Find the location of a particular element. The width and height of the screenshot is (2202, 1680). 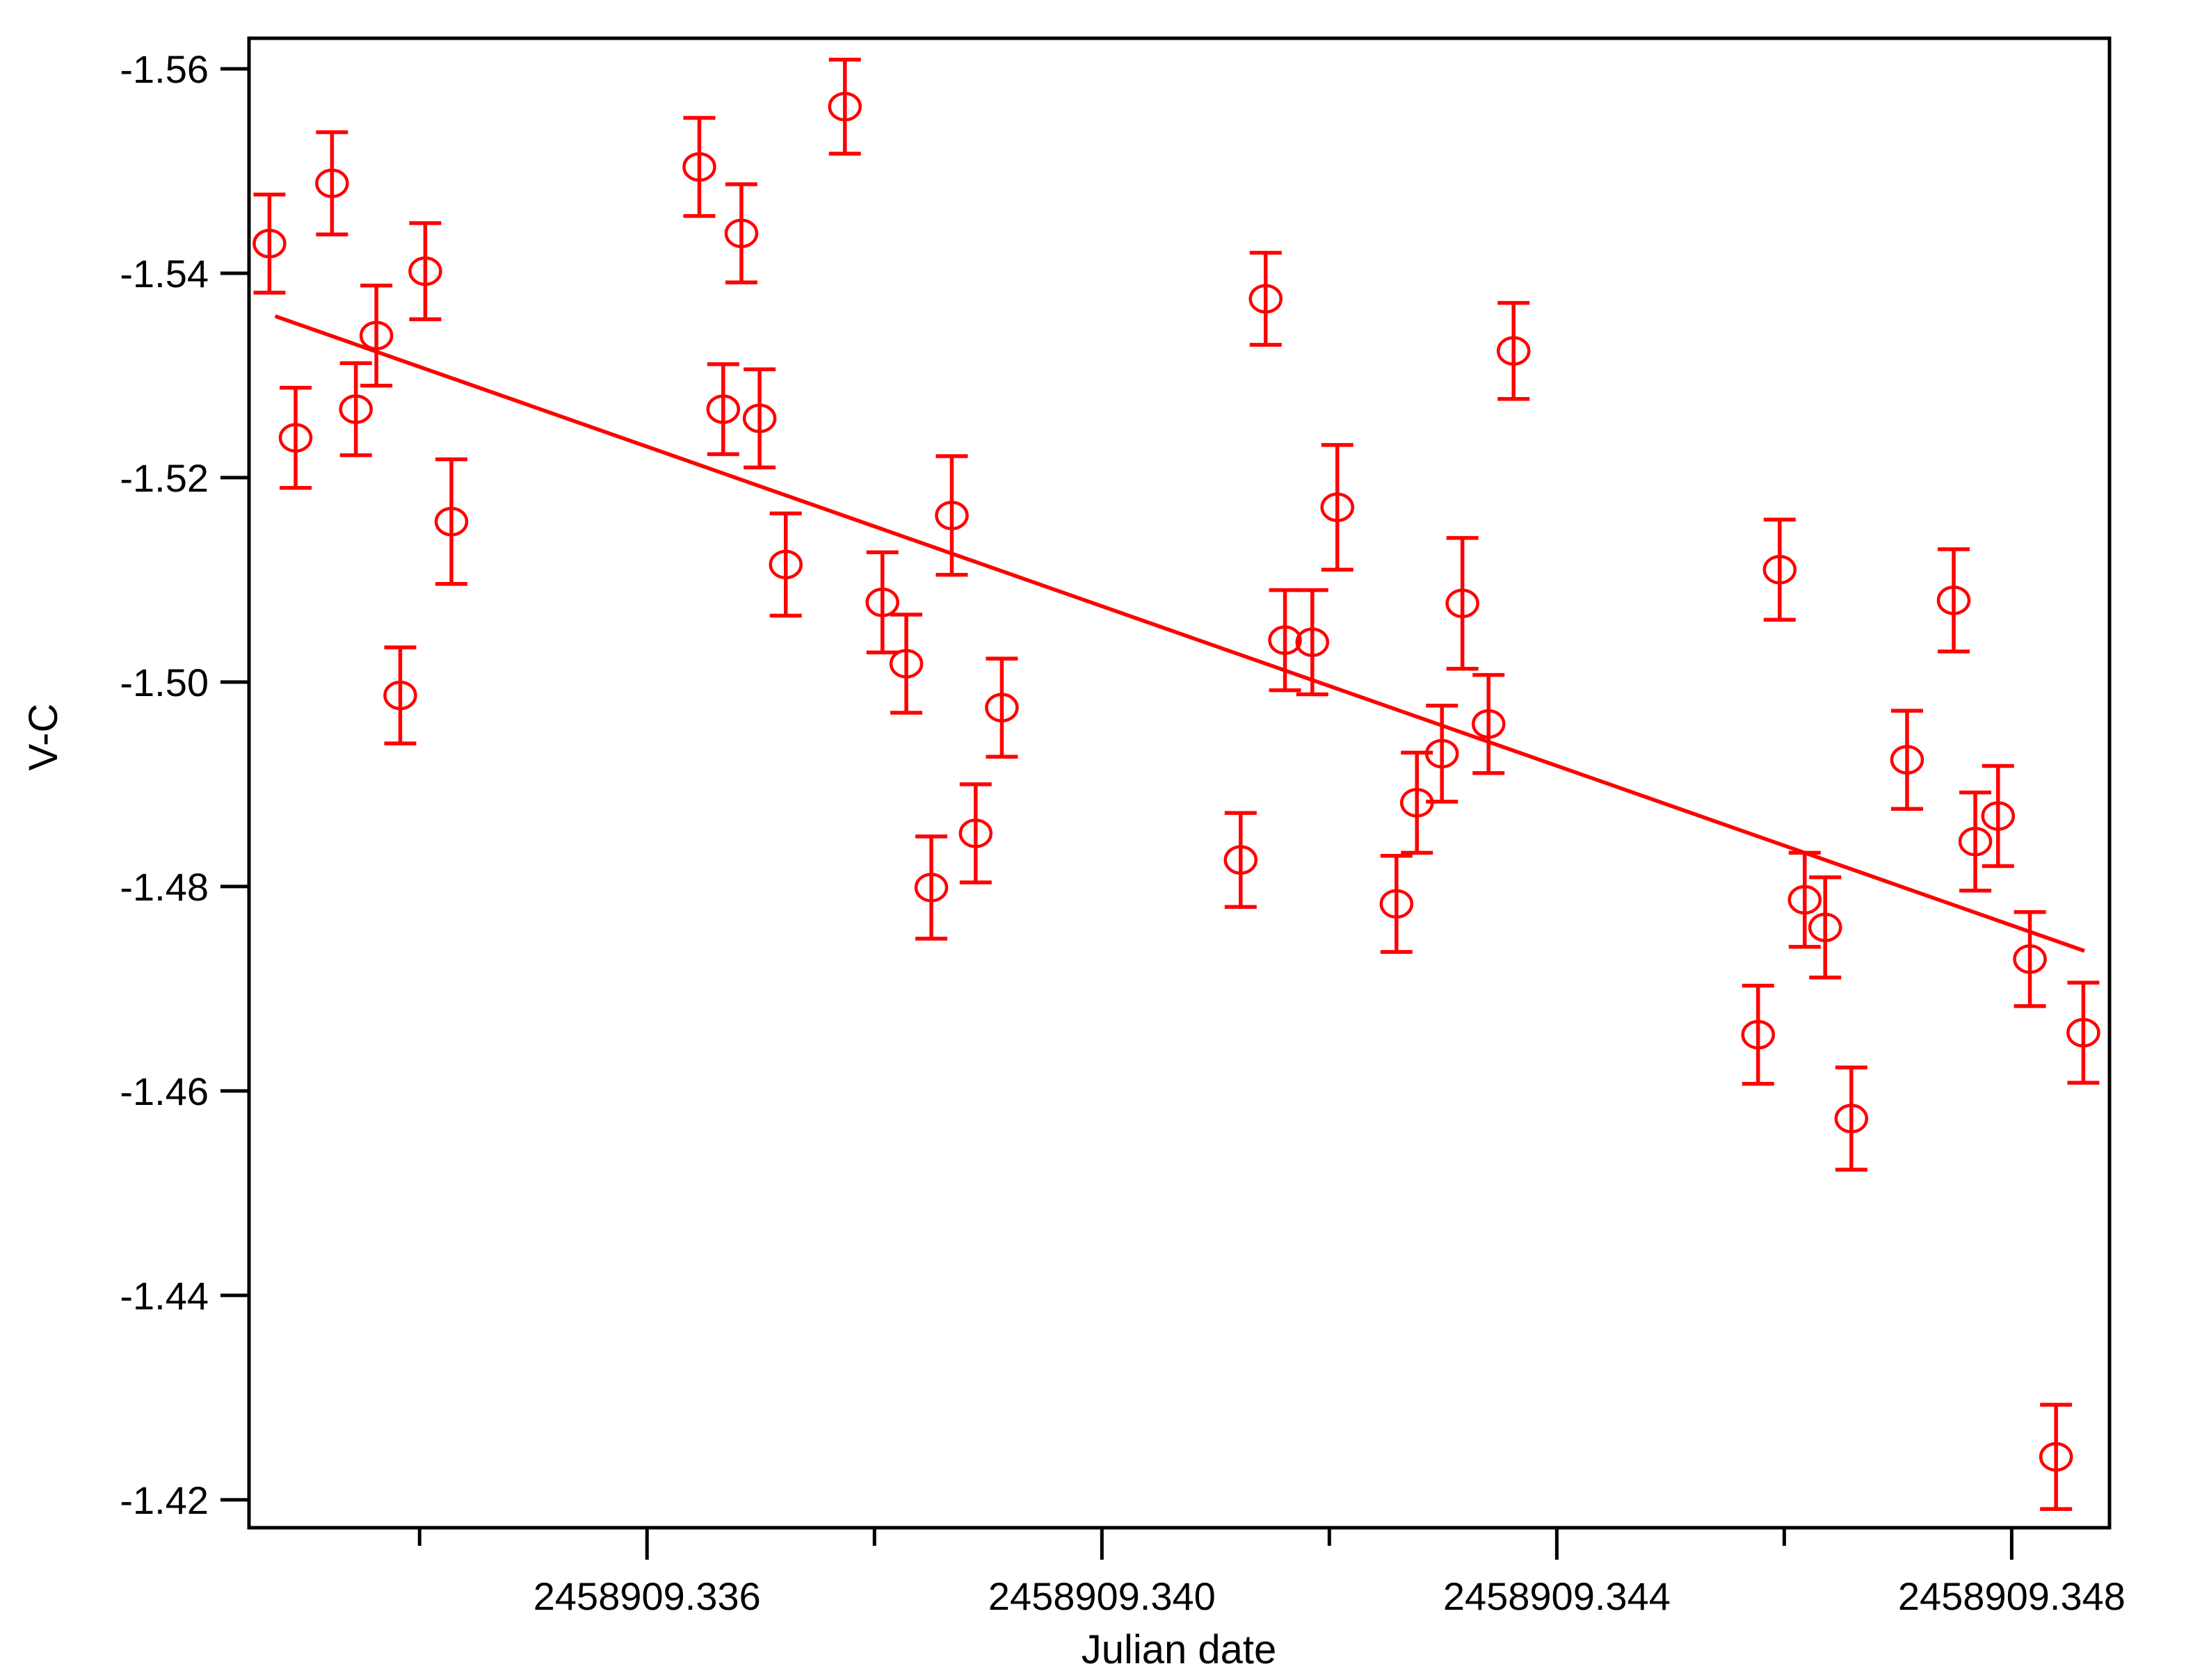

y-tick-label: -1.52 is located at coordinates (164, 478).